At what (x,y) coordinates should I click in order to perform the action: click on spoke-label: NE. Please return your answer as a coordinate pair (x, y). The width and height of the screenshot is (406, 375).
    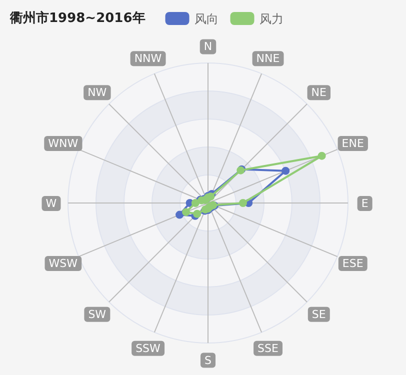
    Looking at the image, I should click on (319, 93).